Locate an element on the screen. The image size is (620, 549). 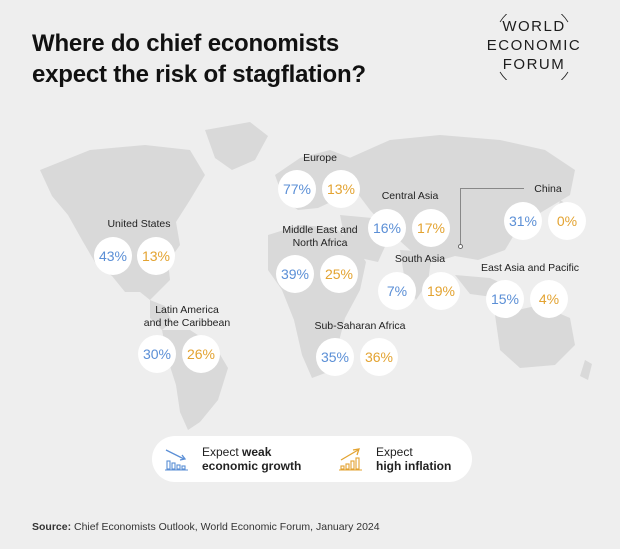
mena-growth-value: 39% is located at coordinates (295, 274).